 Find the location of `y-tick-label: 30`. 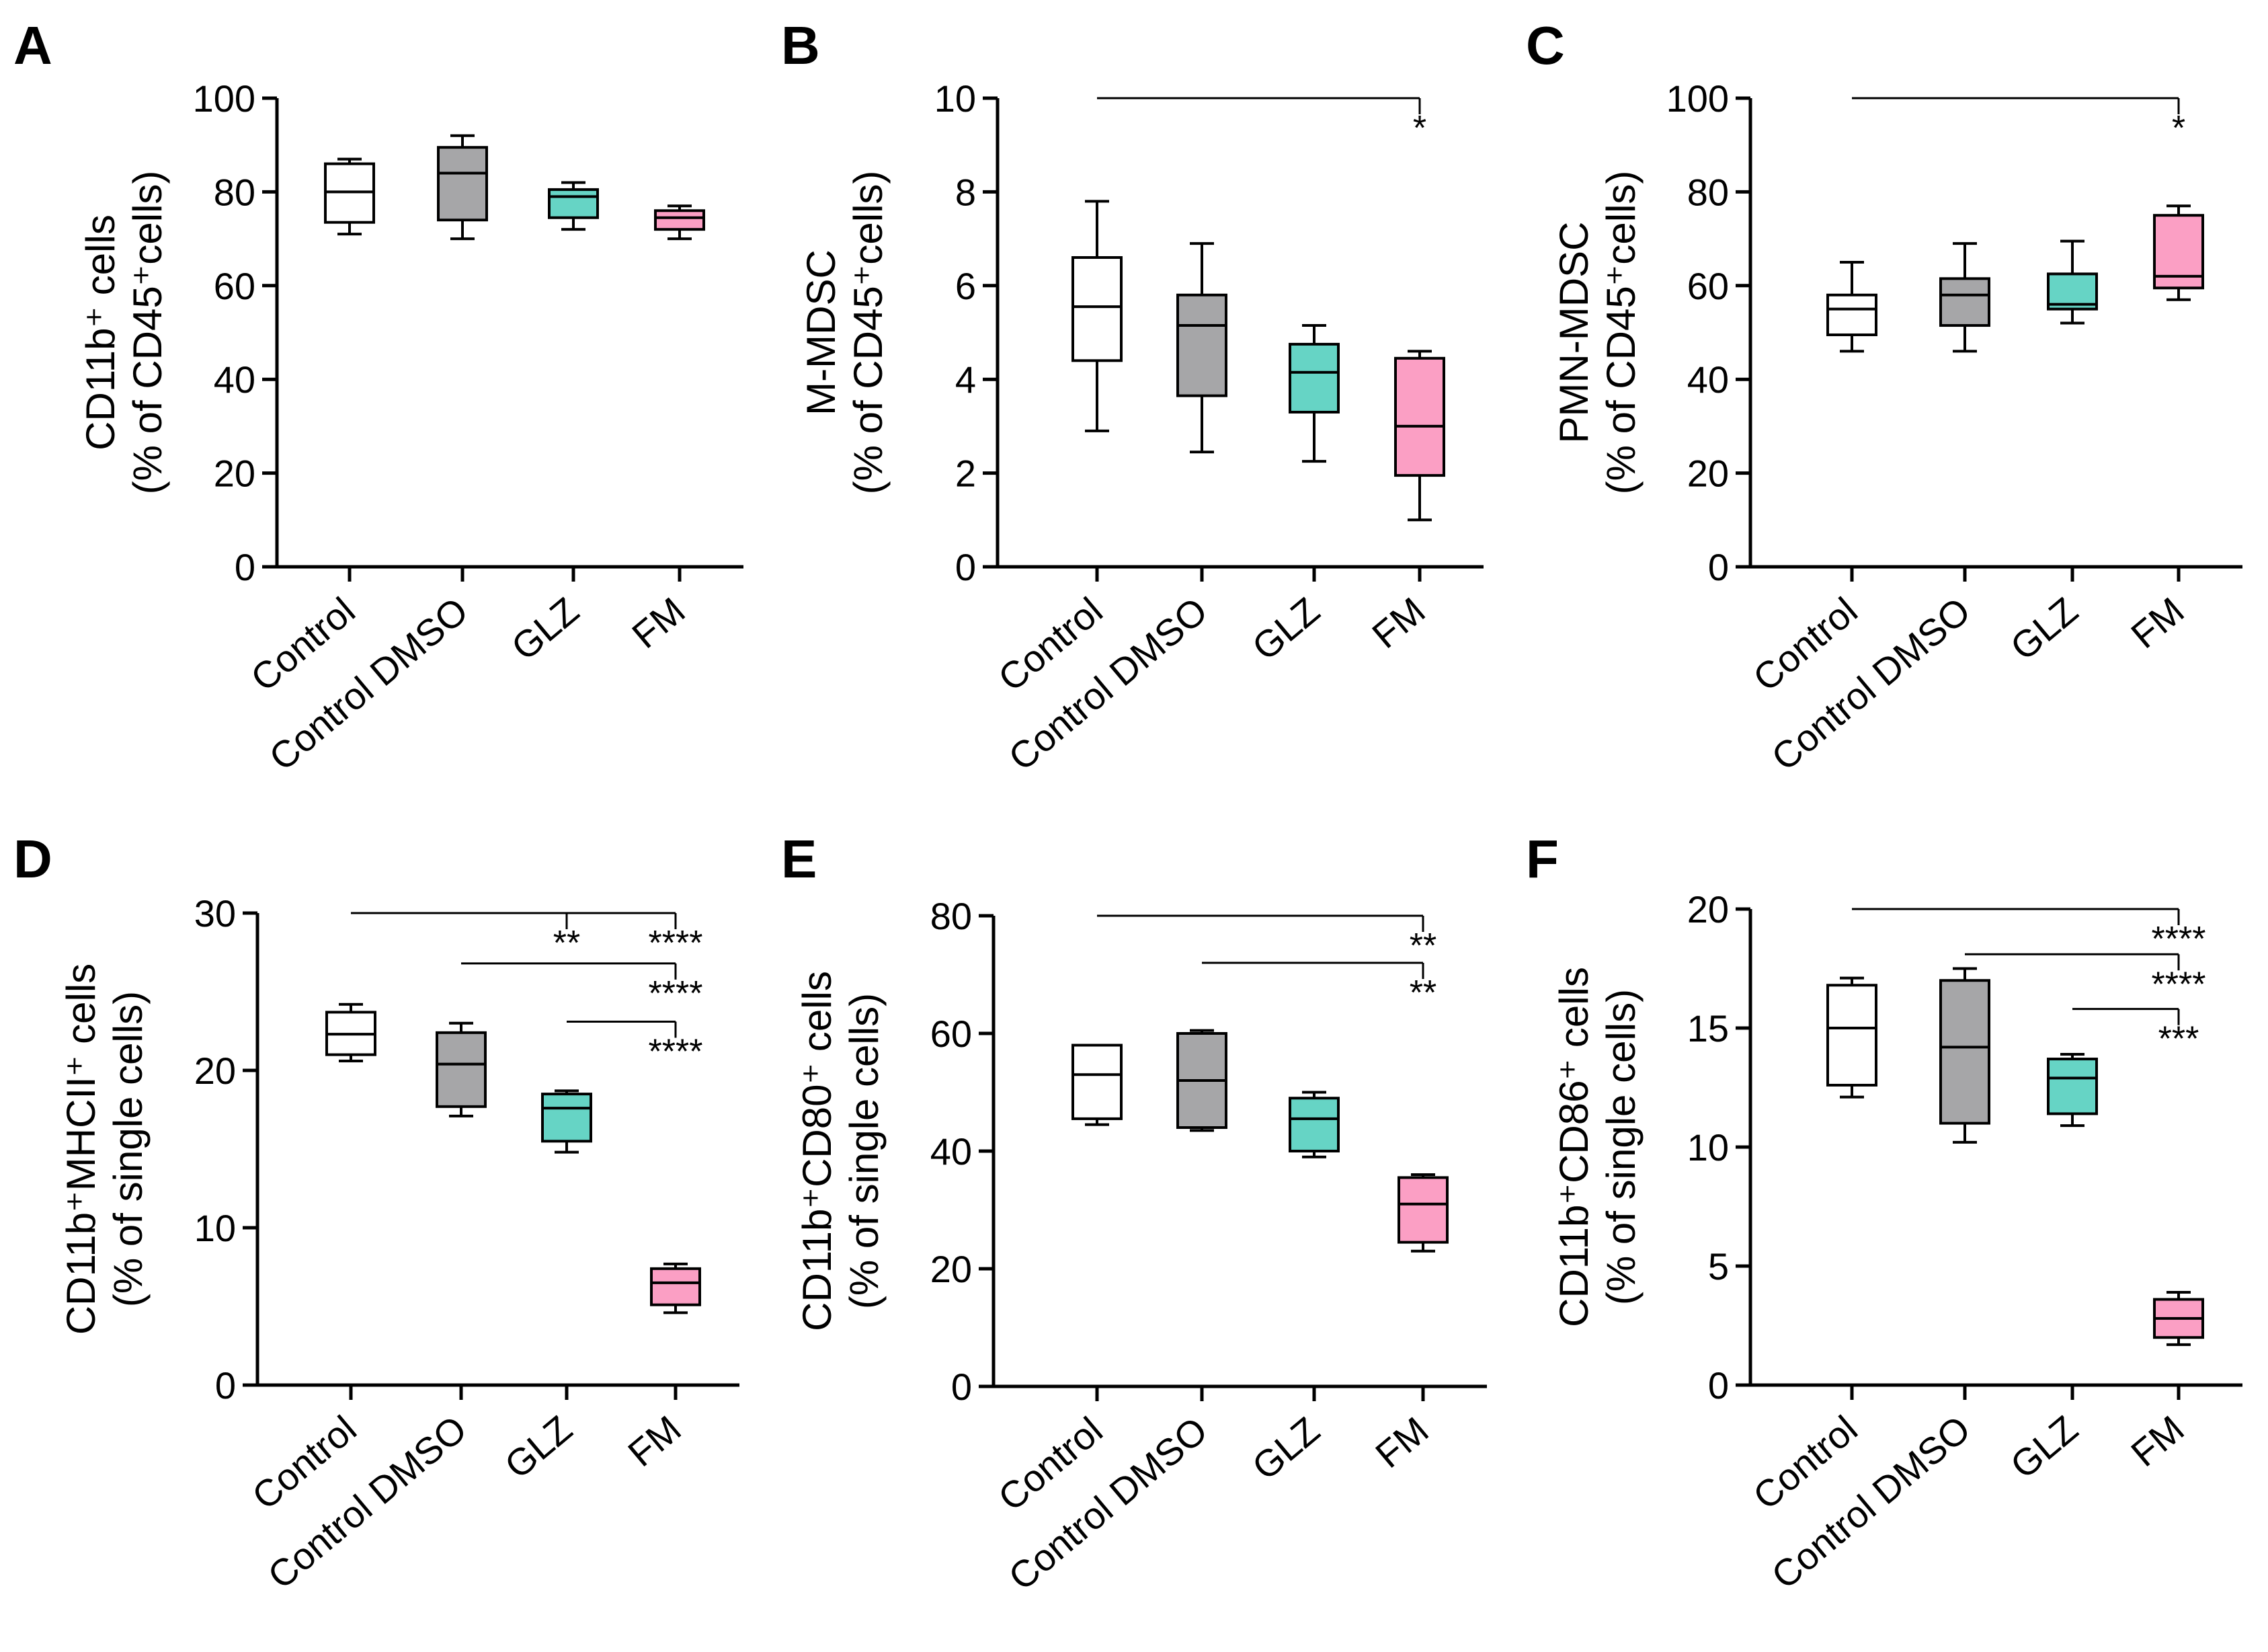

y-tick-label: 30 is located at coordinates (215, 913).